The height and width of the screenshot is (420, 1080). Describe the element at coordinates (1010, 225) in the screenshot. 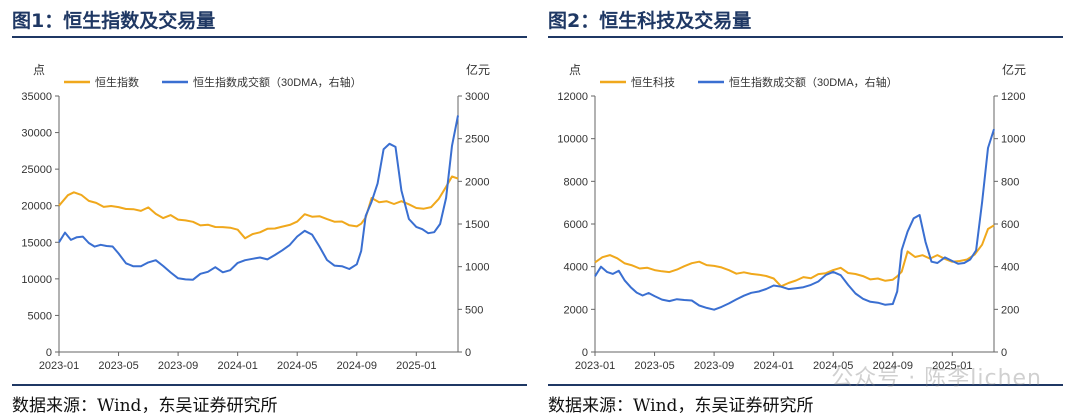

I see `y-right-tick-label: 600` at that location.